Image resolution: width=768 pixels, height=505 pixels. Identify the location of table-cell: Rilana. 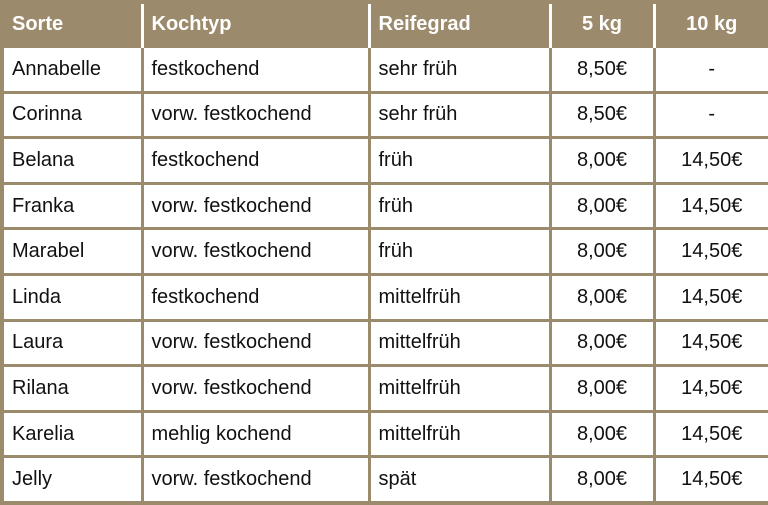
(72, 388).